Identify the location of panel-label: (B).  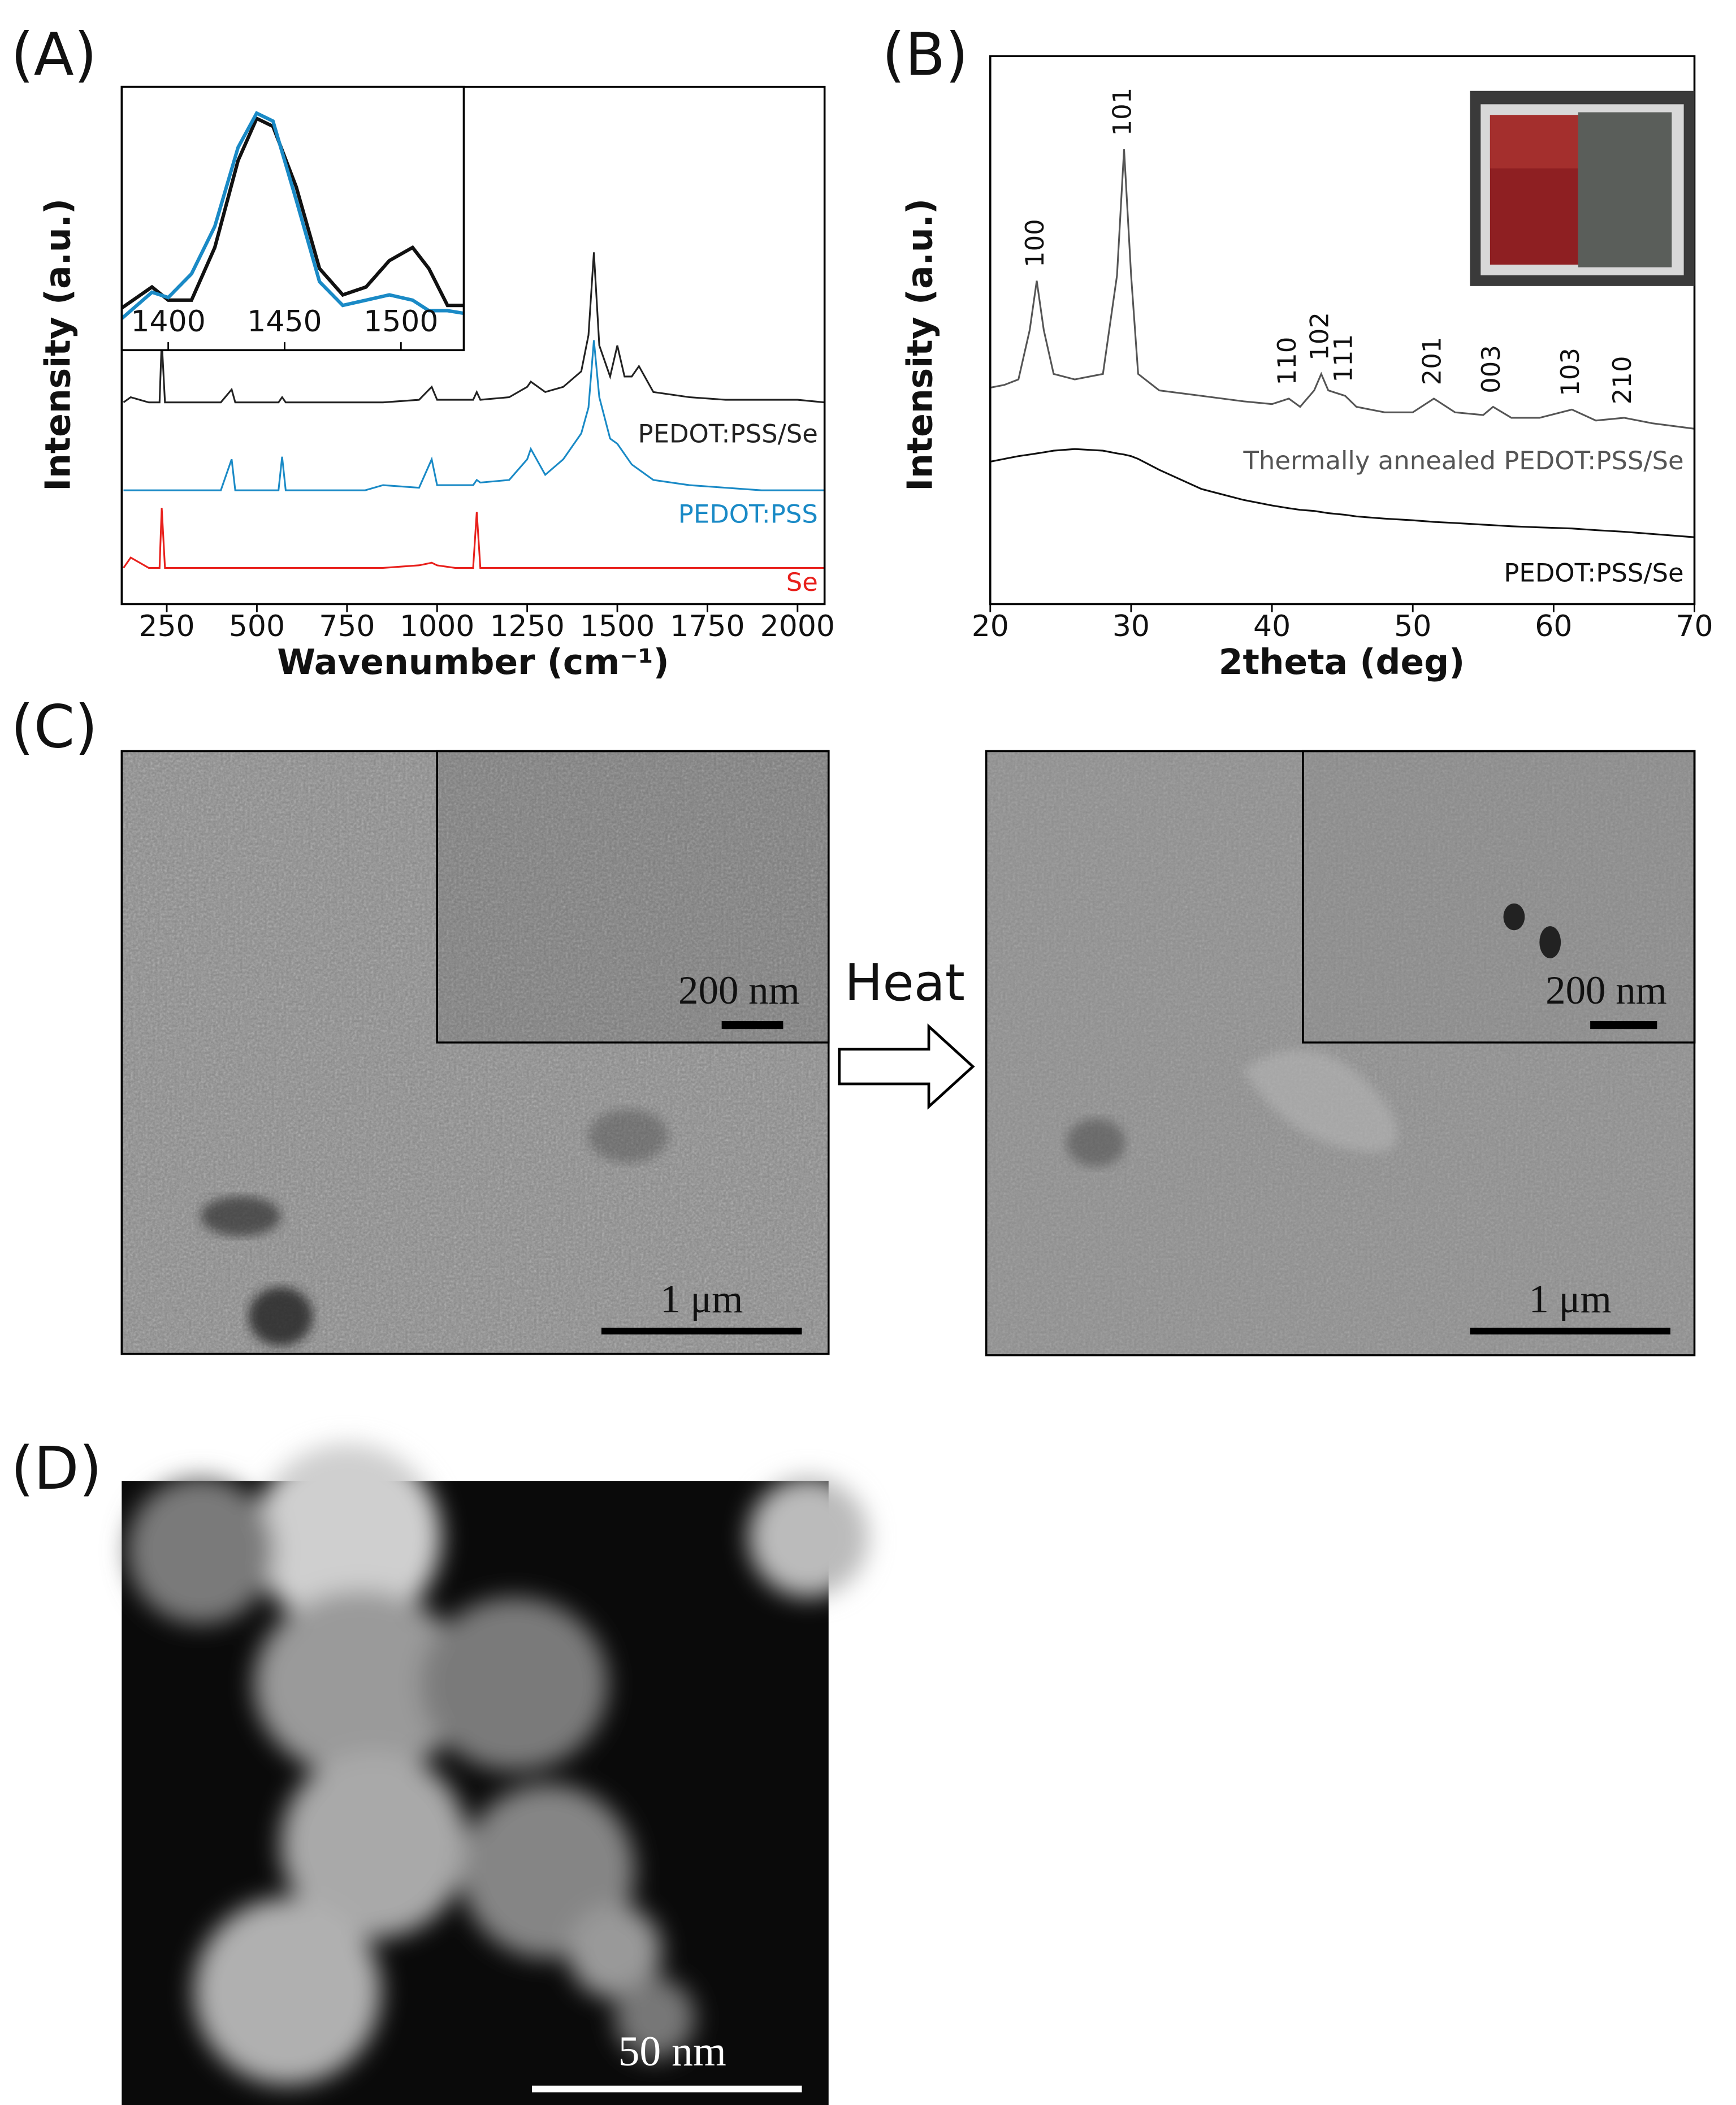
(925, 54).